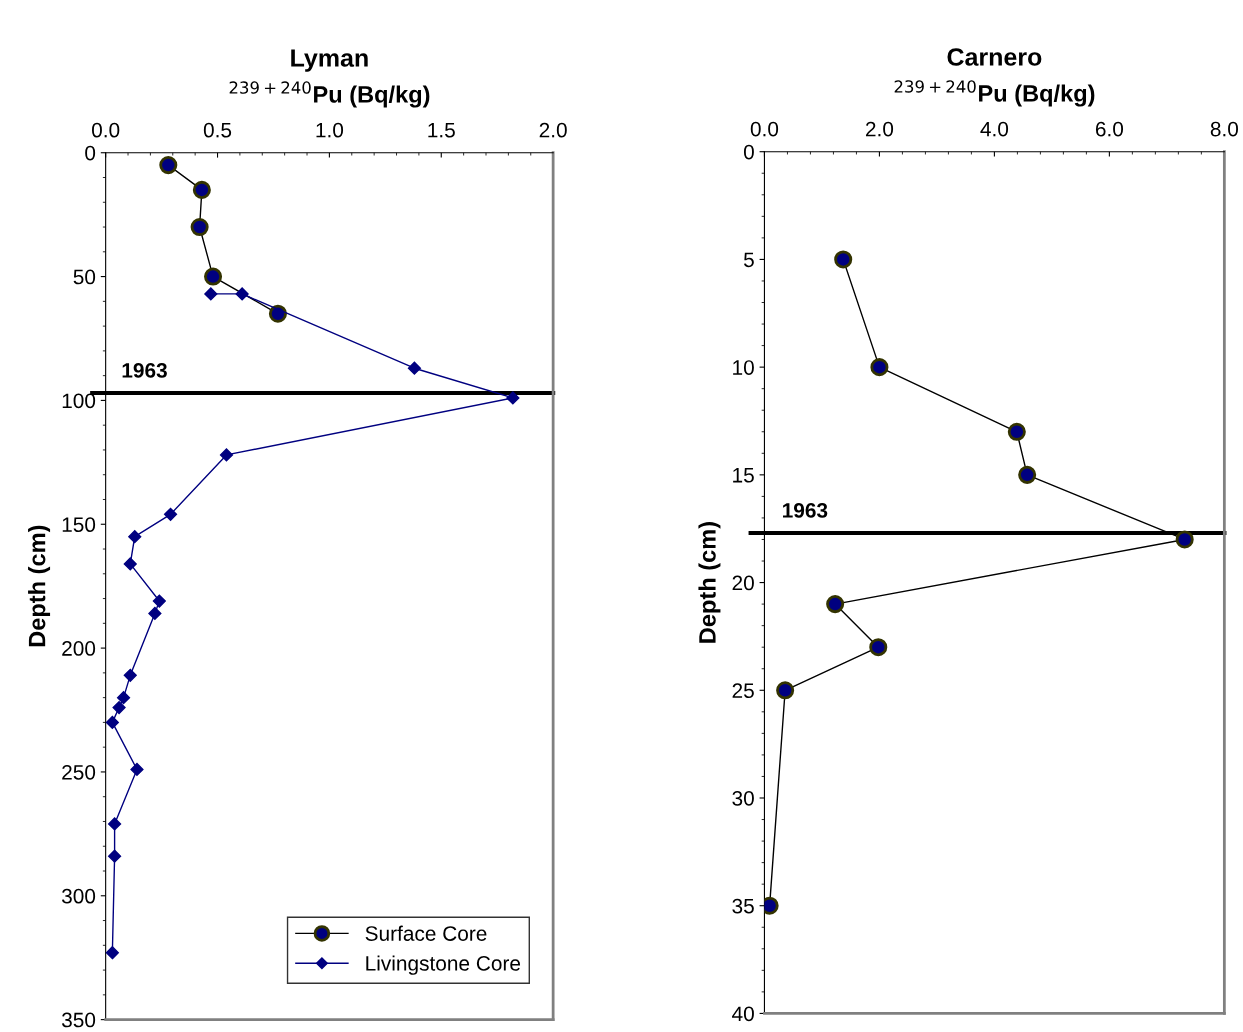 This screenshot has height=1032, width=1243. I want to click on y-tick-label: 10, so click(743, 367).